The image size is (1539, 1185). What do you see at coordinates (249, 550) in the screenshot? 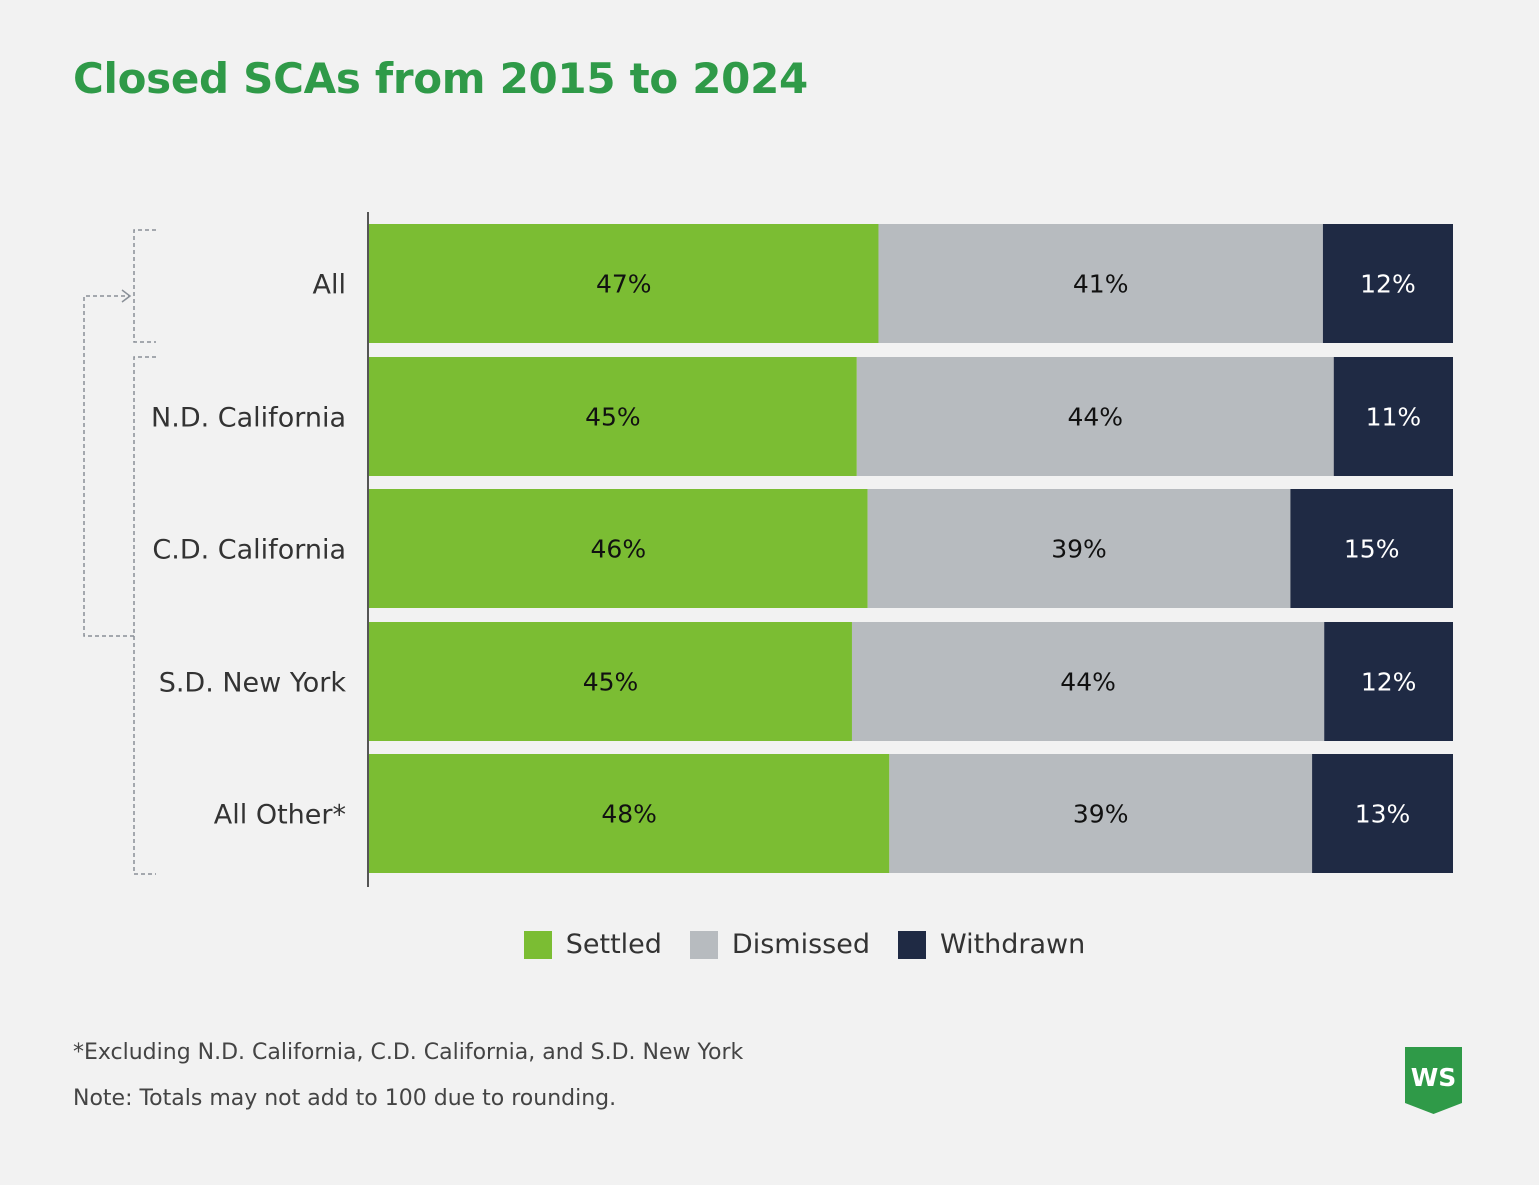
I see `category-label-c-d-california: C.D. California` at bounding box center [249, 550].